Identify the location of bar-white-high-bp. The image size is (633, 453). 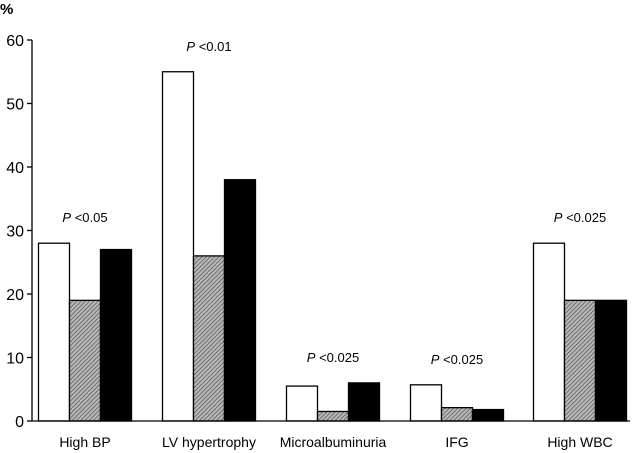
(54, 332).